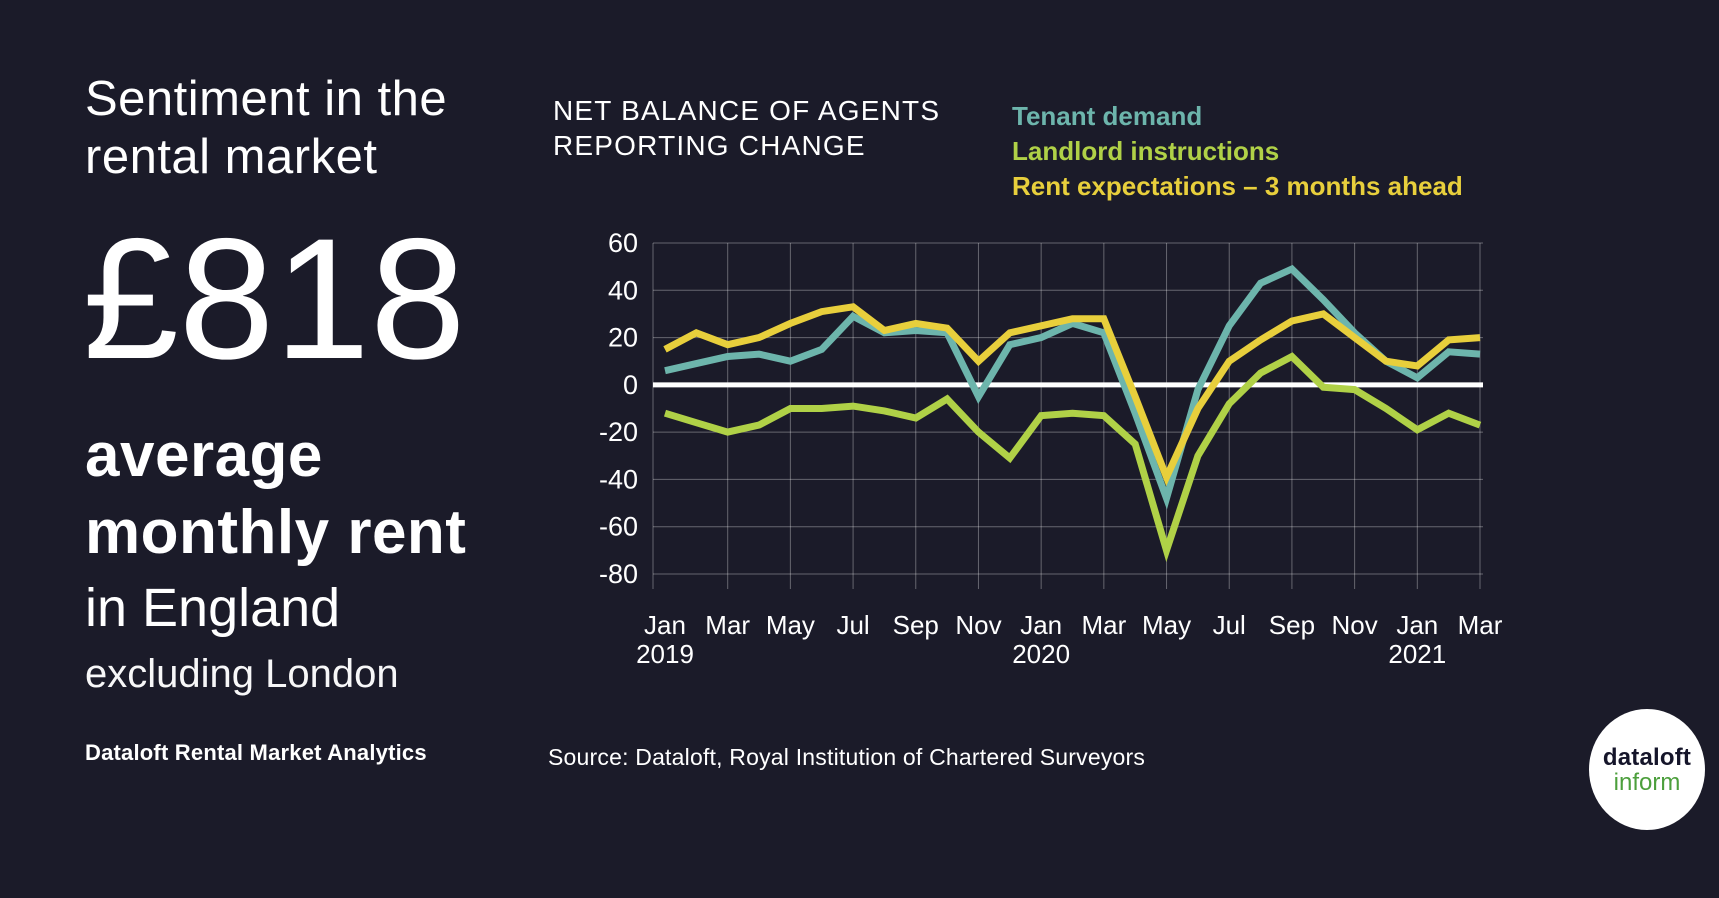  I want to click on chart-title-line2: REPORTING CHANGE, so click(709, 145).